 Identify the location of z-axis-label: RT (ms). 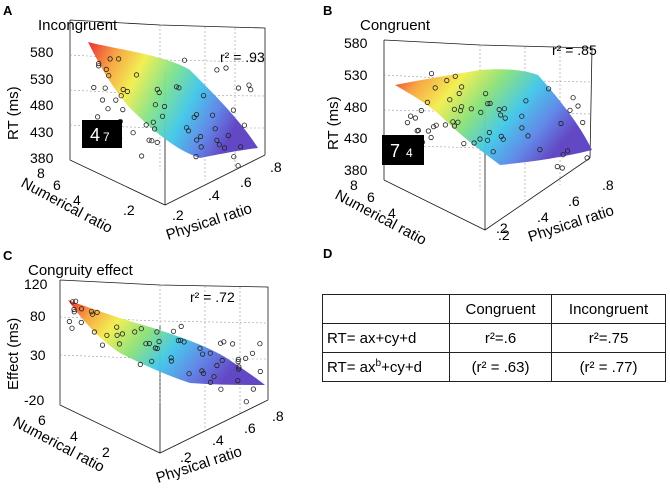
(13, 113).